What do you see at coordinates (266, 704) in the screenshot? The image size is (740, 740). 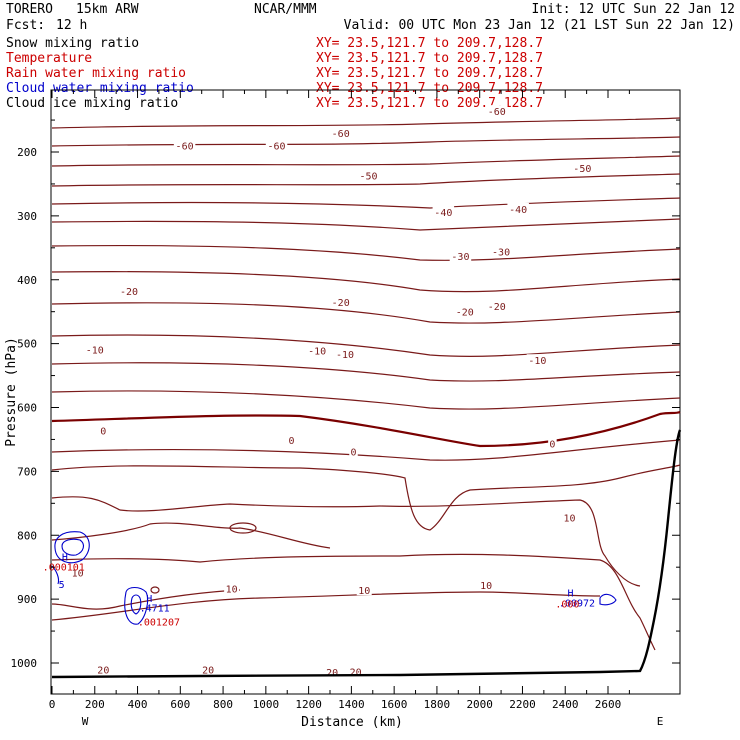 I see `x-tick-label: 1000` at bounding box center [266, 704].